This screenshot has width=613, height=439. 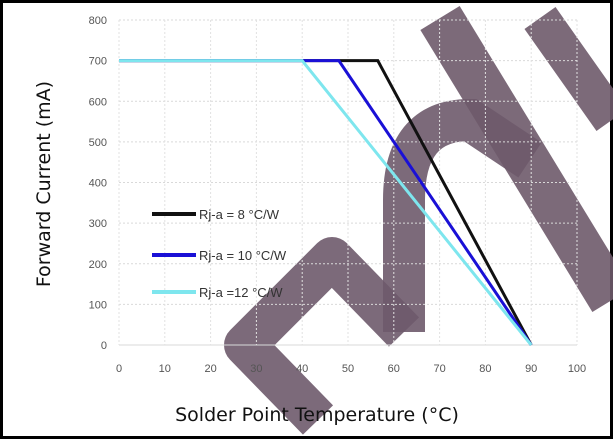 What do you see at coordinates (98, 62) in the screenshot?
I see `y-tick-label: 700` at bounding box center [98, 62].